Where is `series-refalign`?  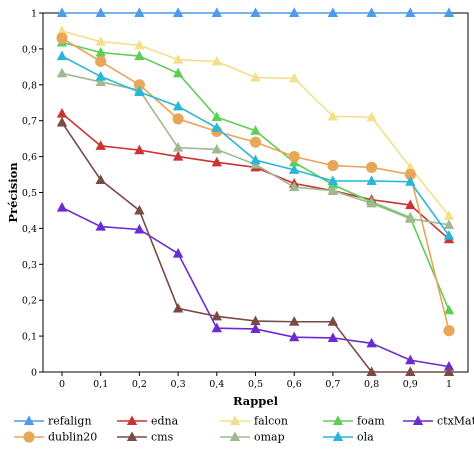
series-refalign is located at coordinates (255, 12).